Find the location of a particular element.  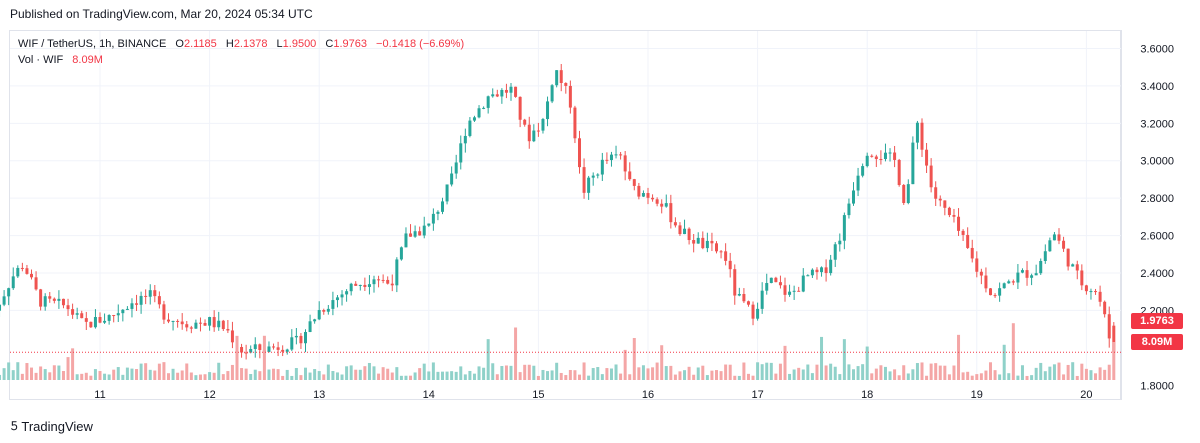

y-tick-label: 2.6000 is located at coordinates (1157, 237).